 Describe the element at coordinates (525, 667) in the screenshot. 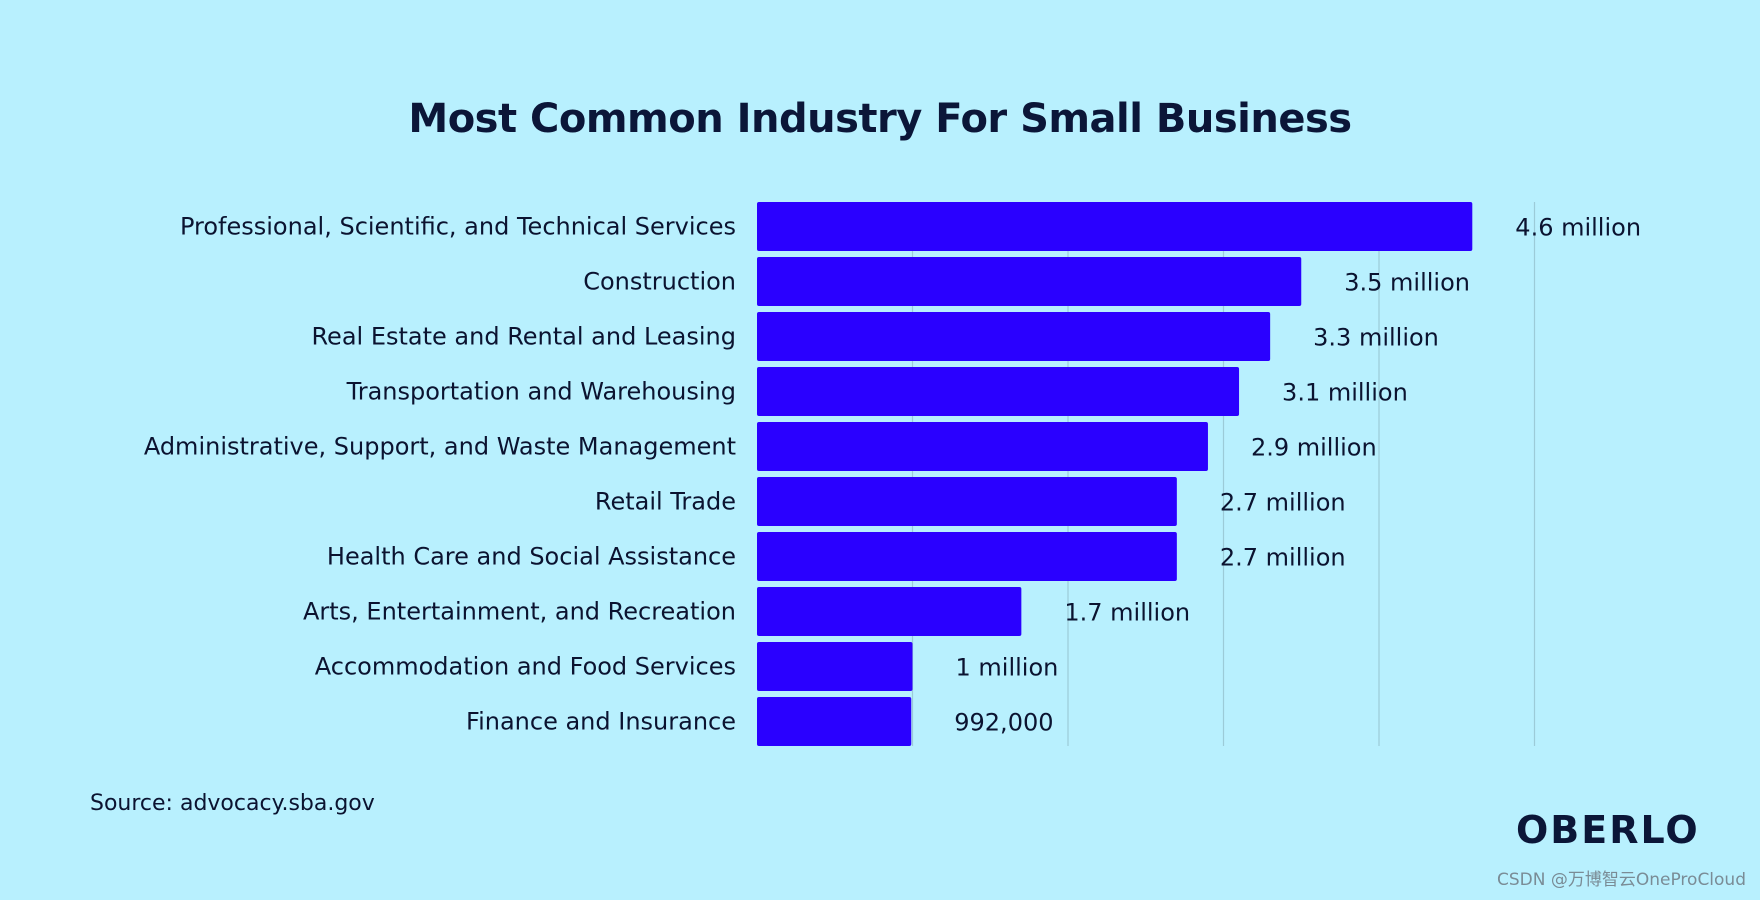

I see `category-label: Accommodation and Food Services` at that location.